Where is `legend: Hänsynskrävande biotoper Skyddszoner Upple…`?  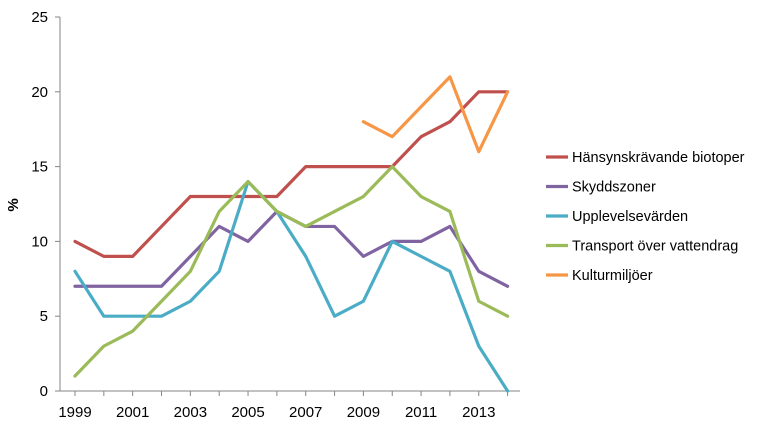 legend: Hänsynskrävande biotoper Skyddszoner Upple… is located at coordinates (645, 217).